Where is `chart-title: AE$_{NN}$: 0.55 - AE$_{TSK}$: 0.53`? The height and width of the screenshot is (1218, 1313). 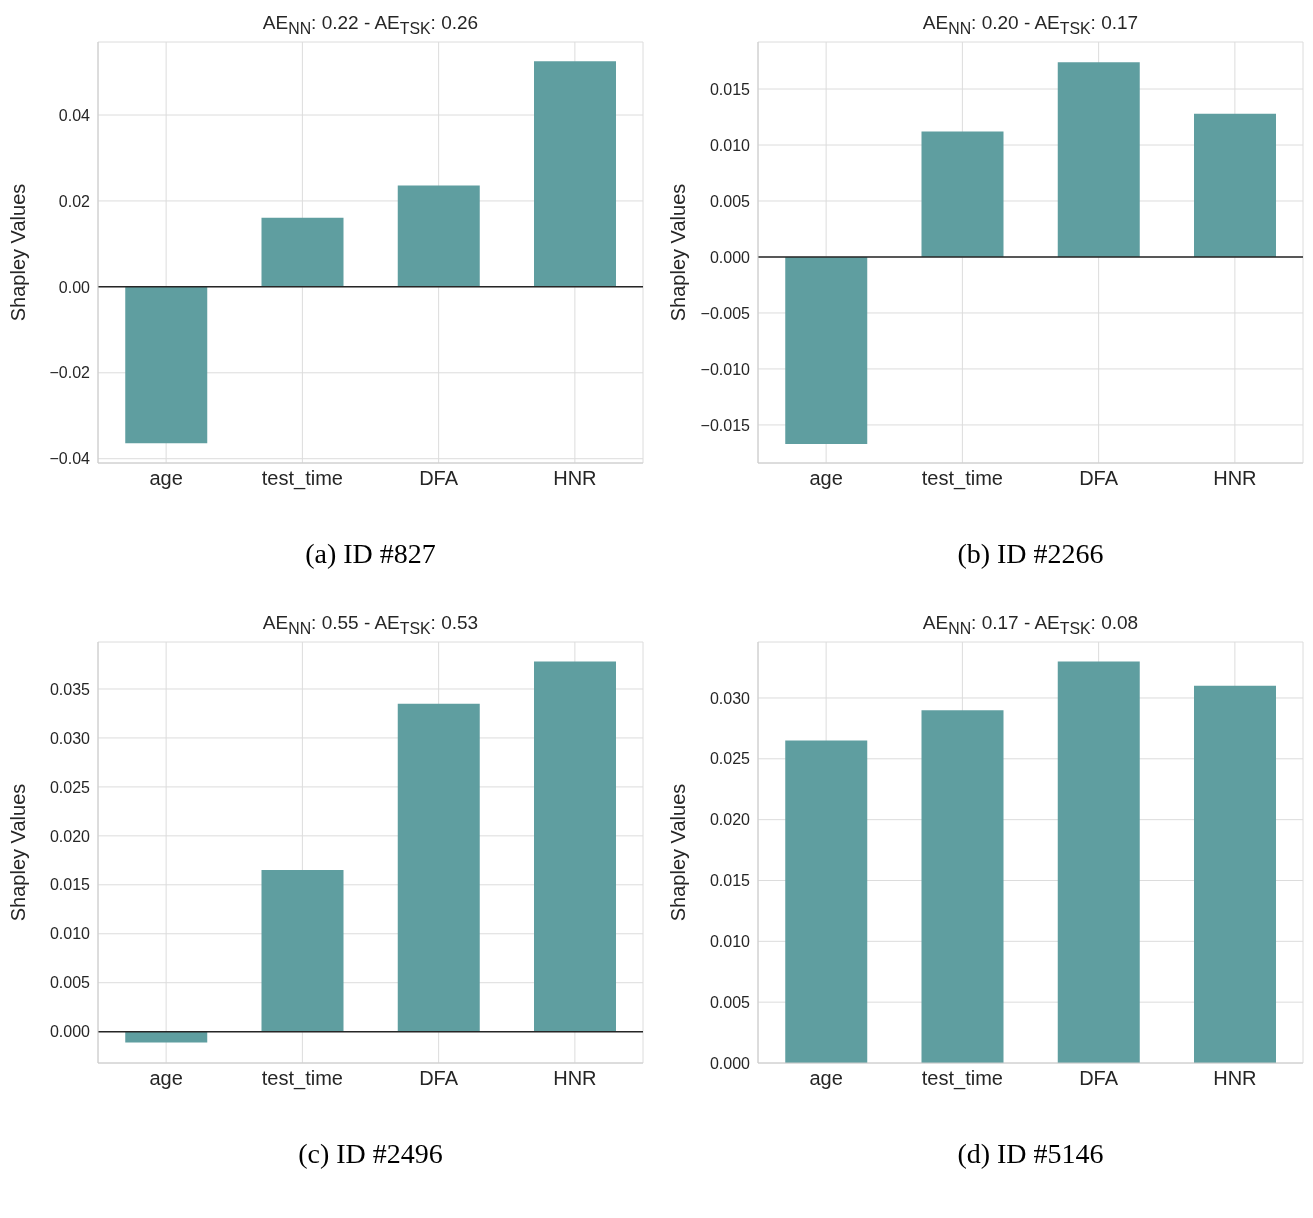 chart-title: AE$_{NN}$: 0.55 - AE$_{TSK}$: 0.53 is located at coordinates (370, 624).